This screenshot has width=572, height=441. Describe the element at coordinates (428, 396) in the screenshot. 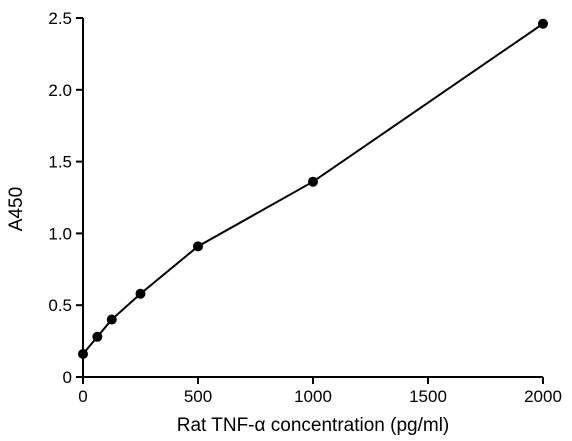

I see `x-tick-label: 1500` at that location.